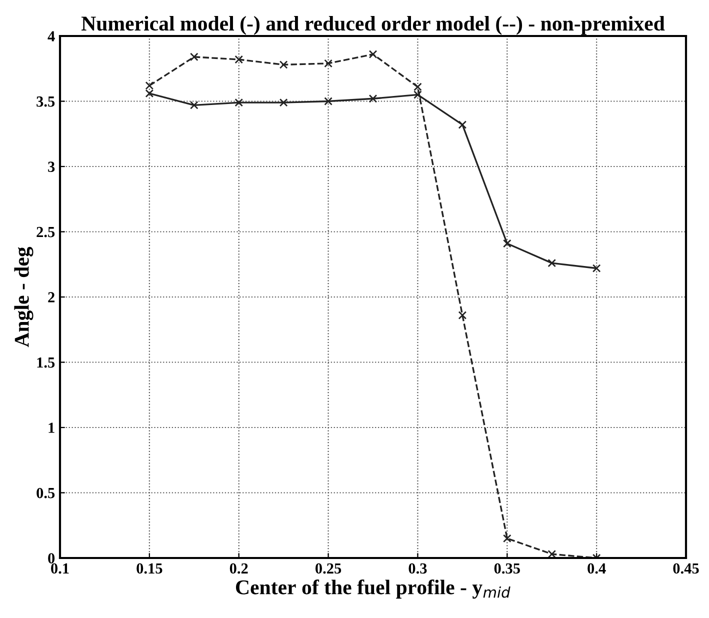 The width and height of the screenshot is (709, 618). What do you see at coordinates (51, 36) in the screenshot?
I see `y-tick-label: 4` at bounding box center [51, 36].